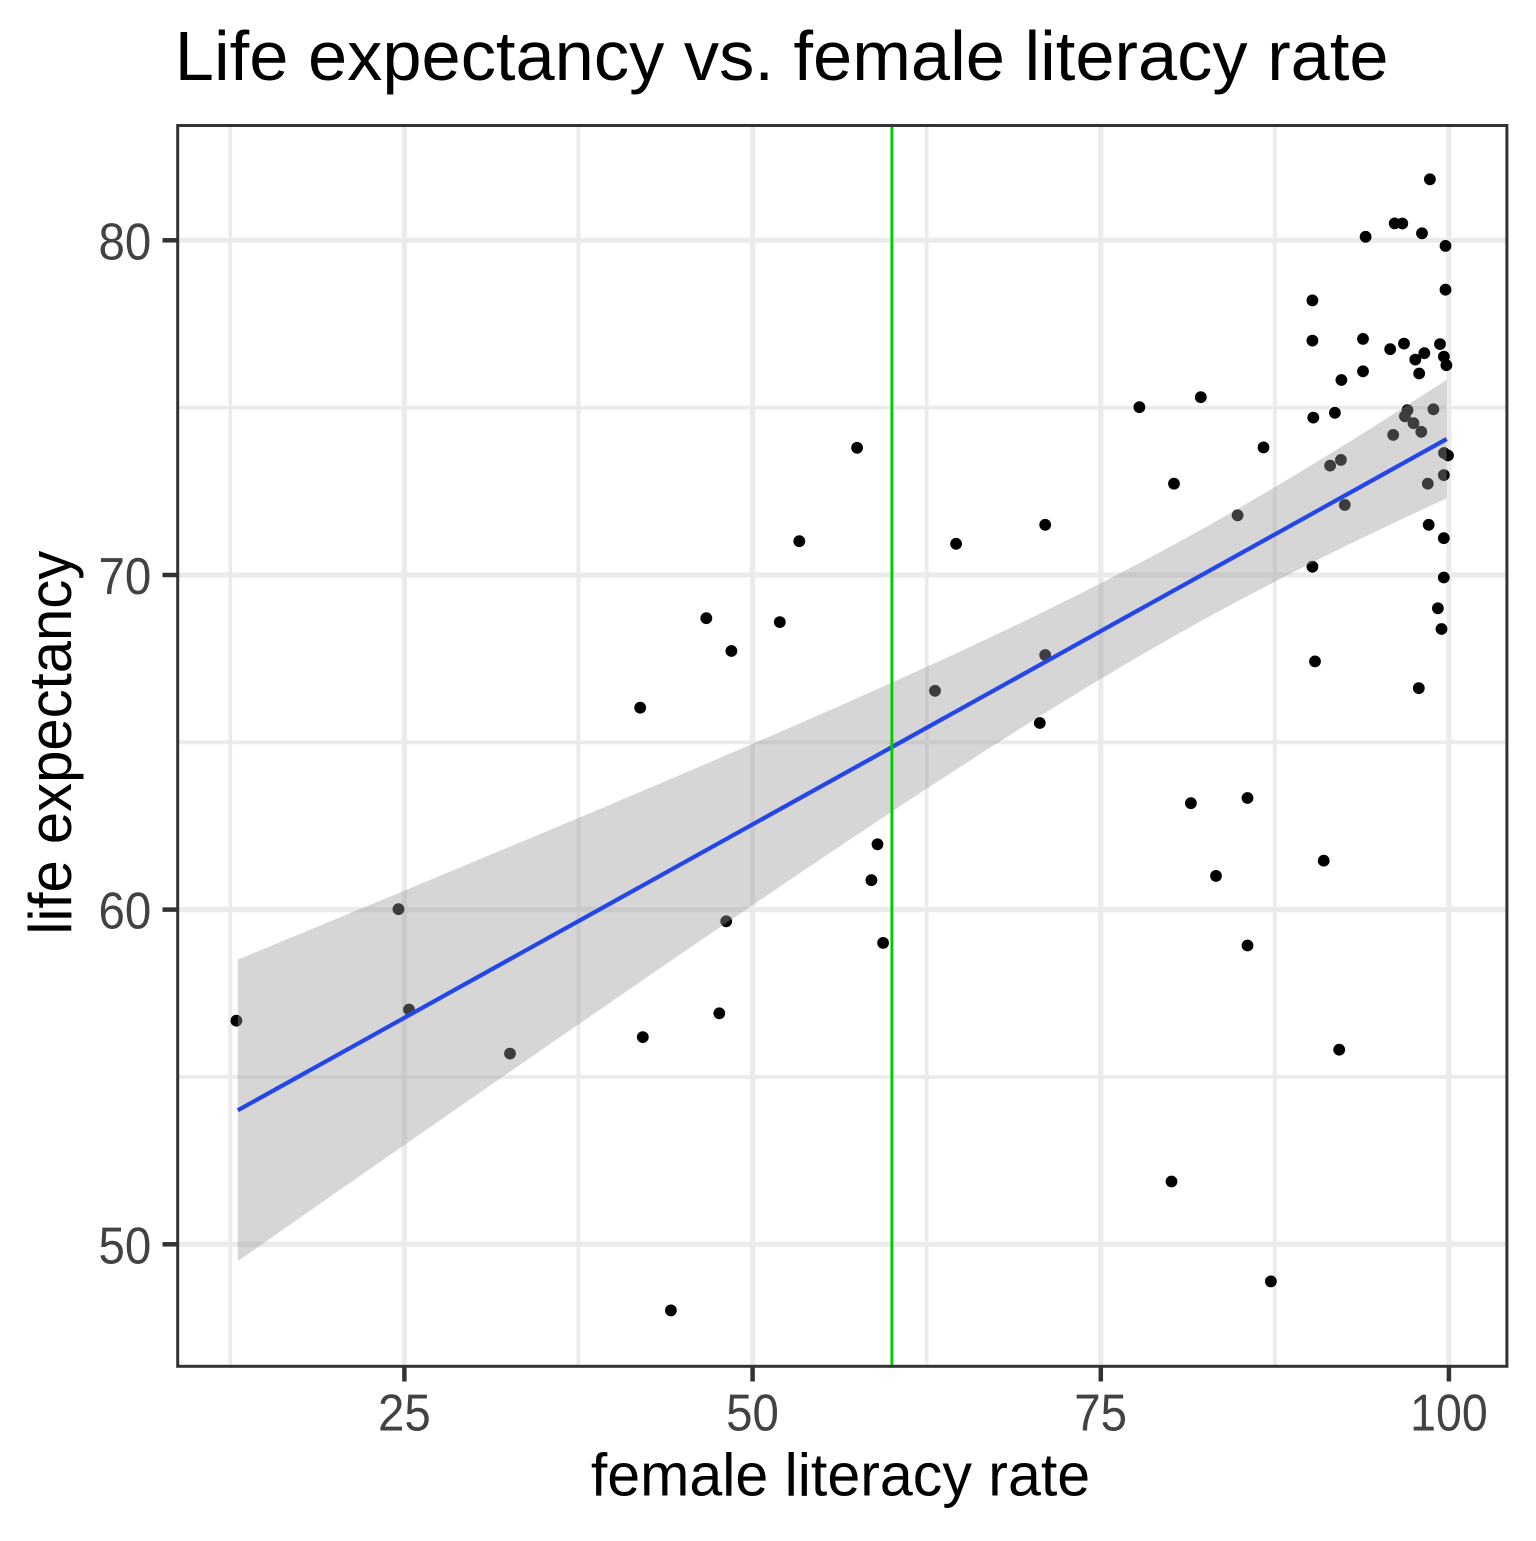 The width and height of the screenshot is (1536, 1541). Describe the element at coordinates (782, 56) in the screenshot. I see `svg-text:Life expectancy vs. female lit: Life expectancy vs. female literacy rate` at that location.